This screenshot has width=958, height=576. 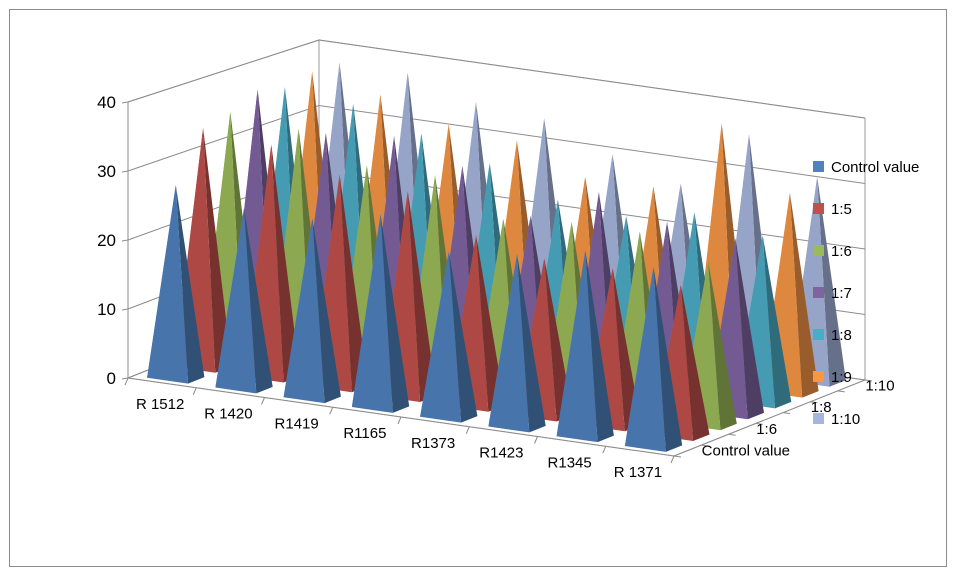 I want to click on legend: Control value 1:5 1:6 1:7 1:8 1:9 1:10, so click(x=866, y=293).